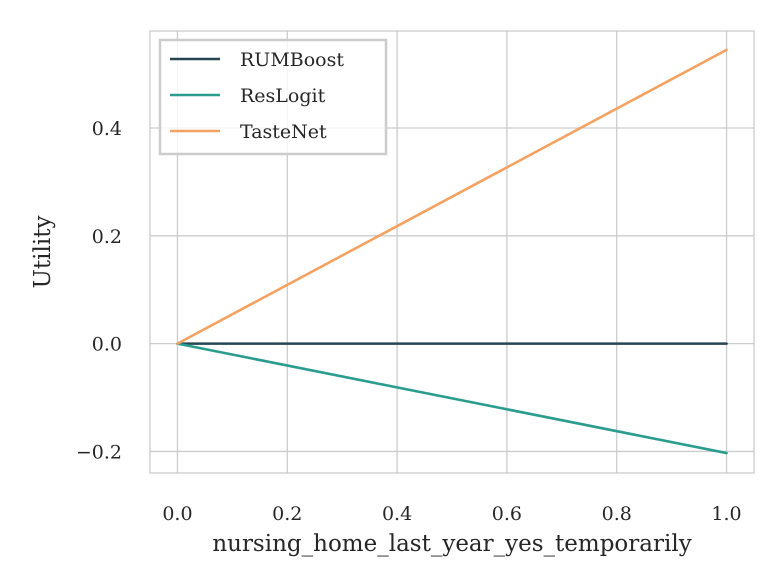 Image resolution: width=783 pixels, height=588 pixels. Describe the element at coordinates (451, 544) in the screenshot. I see `x-axis-label: nursing_home_last_year_yes_temporarily` at that location.